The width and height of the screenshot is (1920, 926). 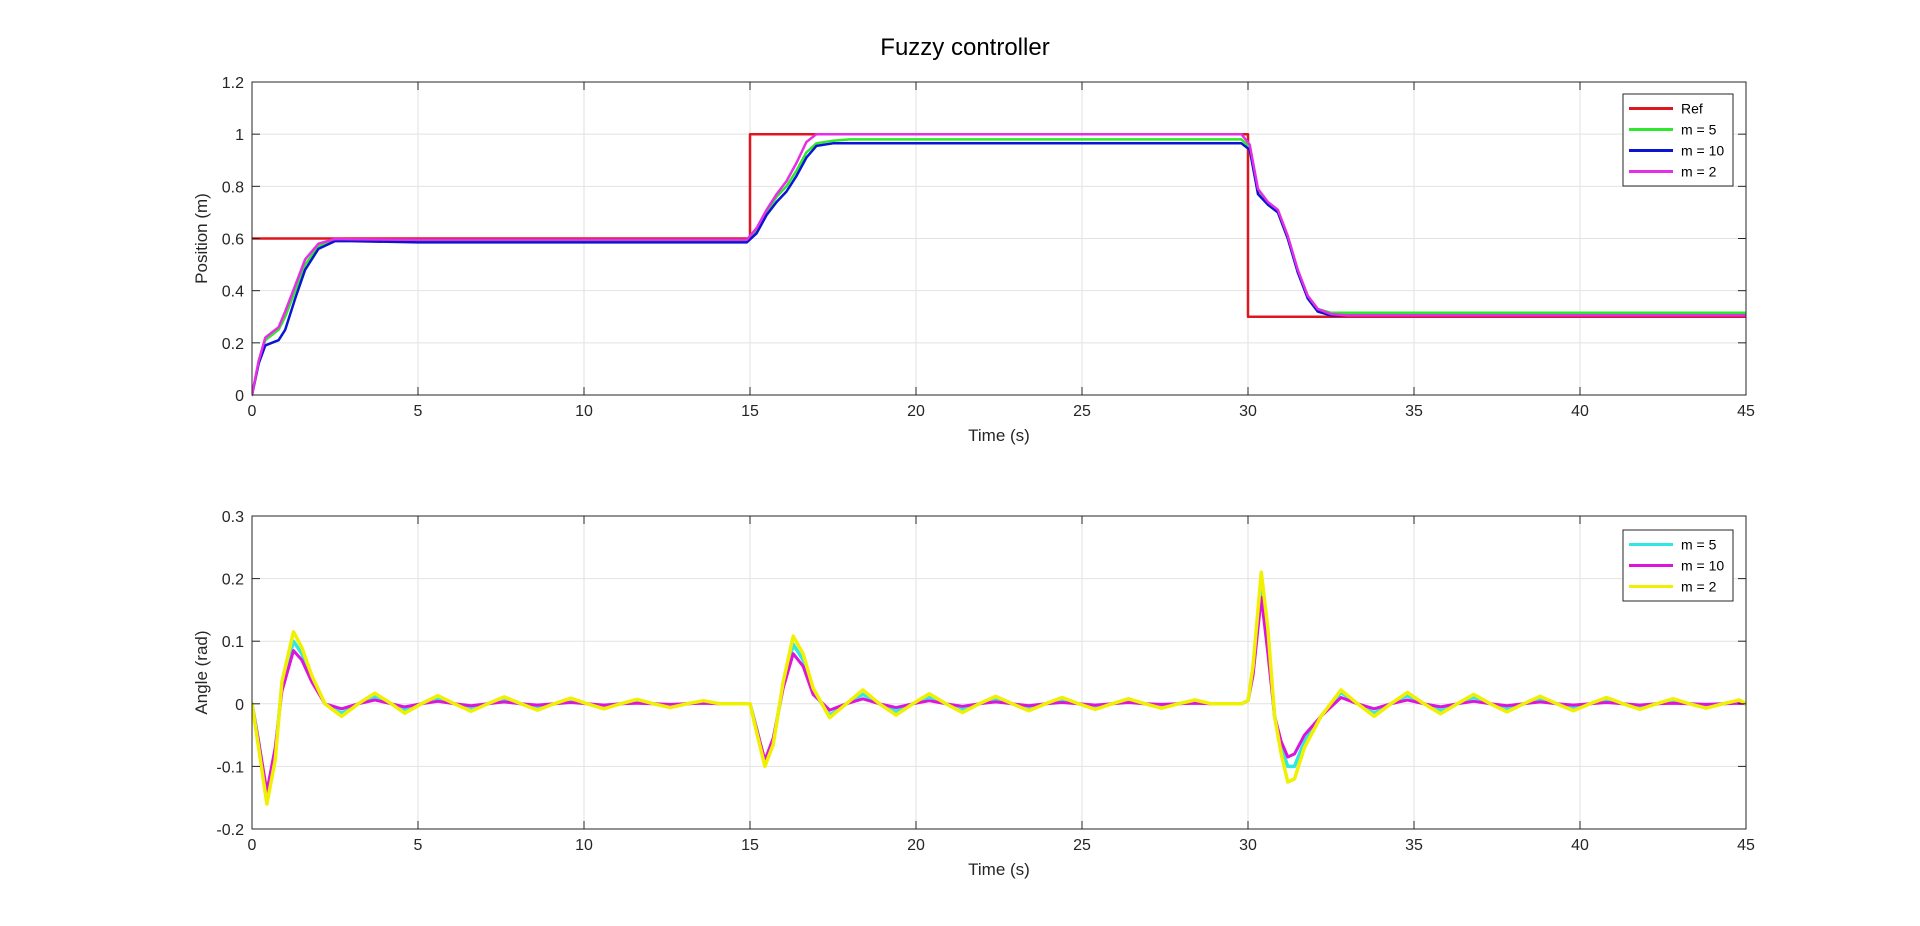 I want to click on figure-title: Fuzzy controller, so click(x=964, y=47).